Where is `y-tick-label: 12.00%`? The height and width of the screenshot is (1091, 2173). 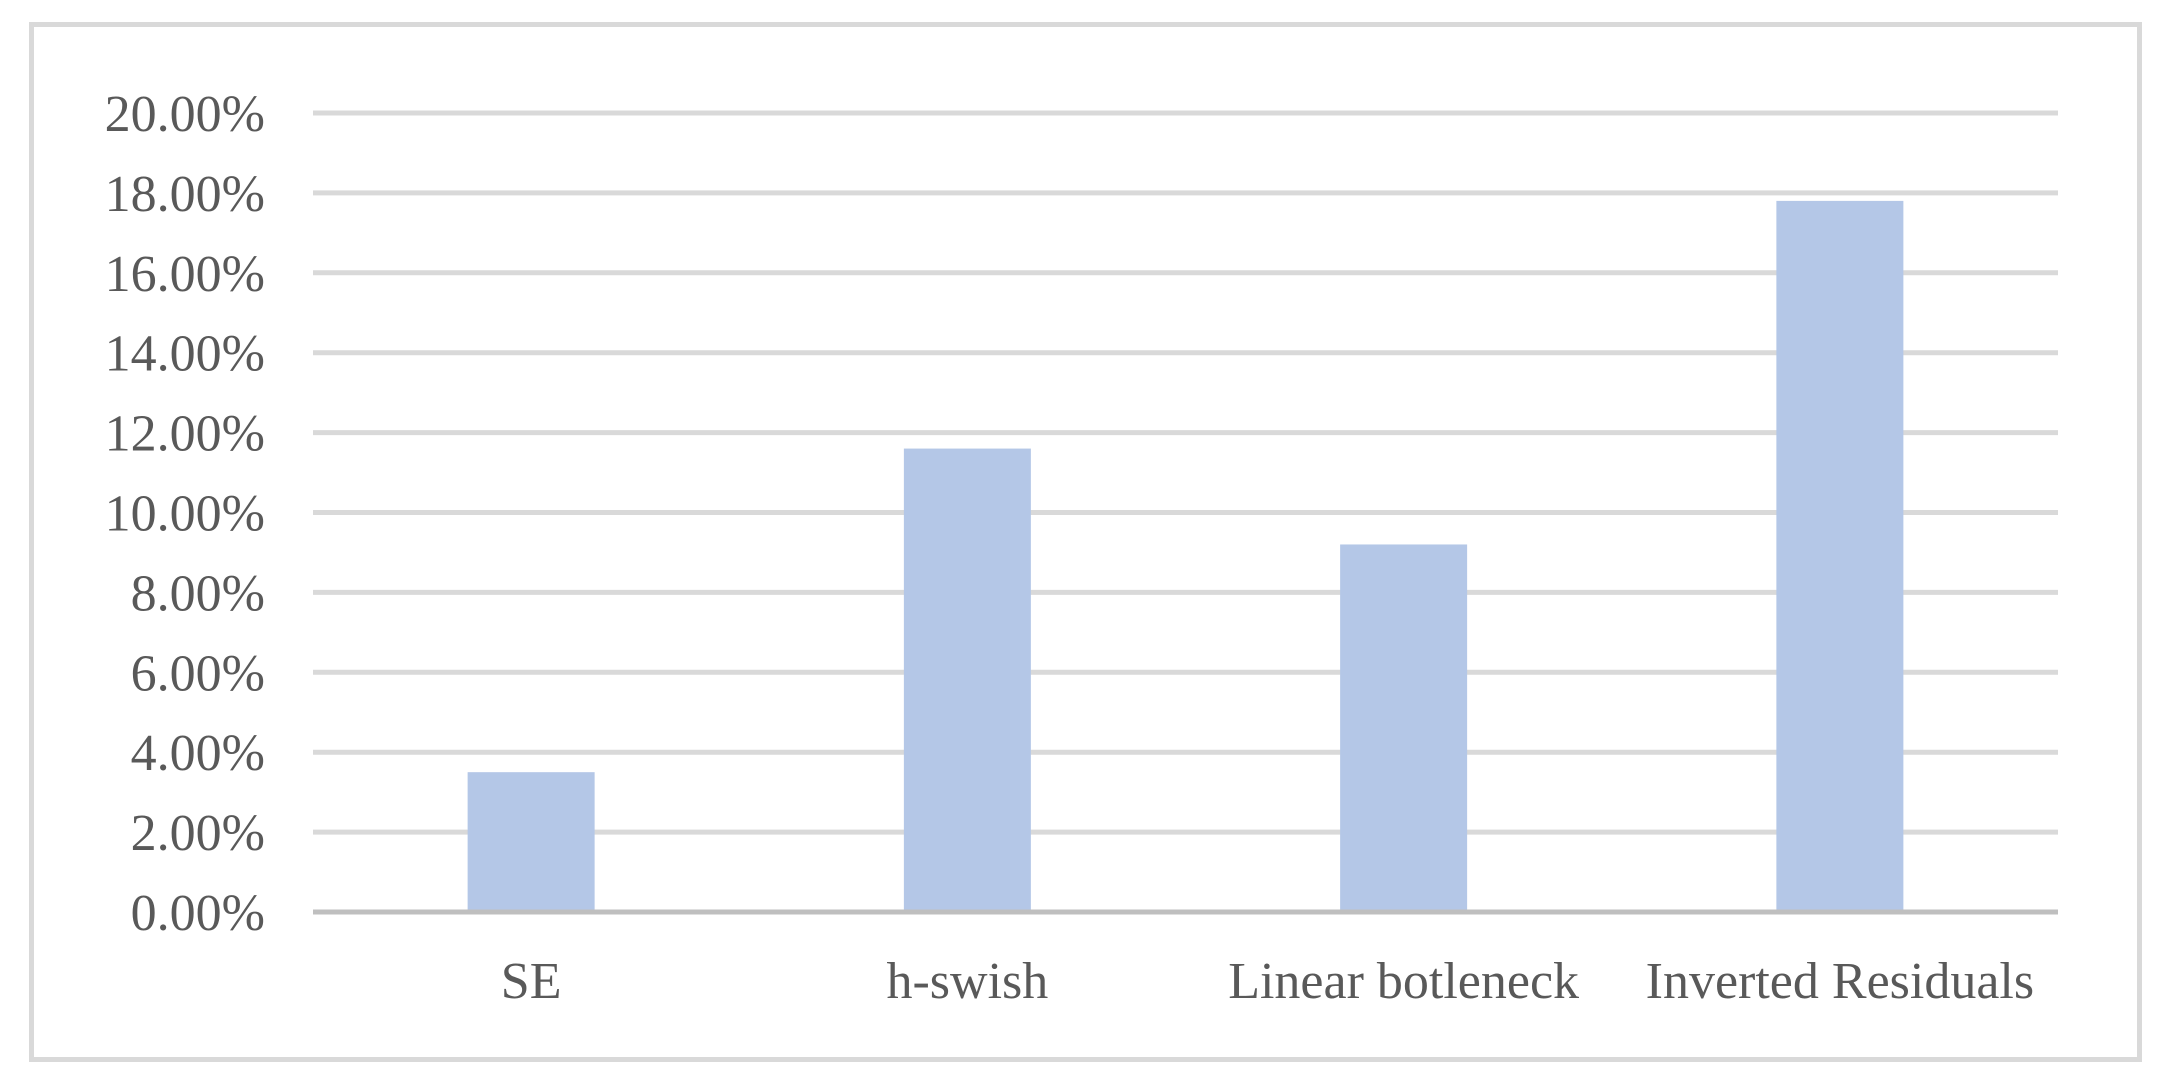 y-tick-label: 12.00% is located at coordinates (185, 434).